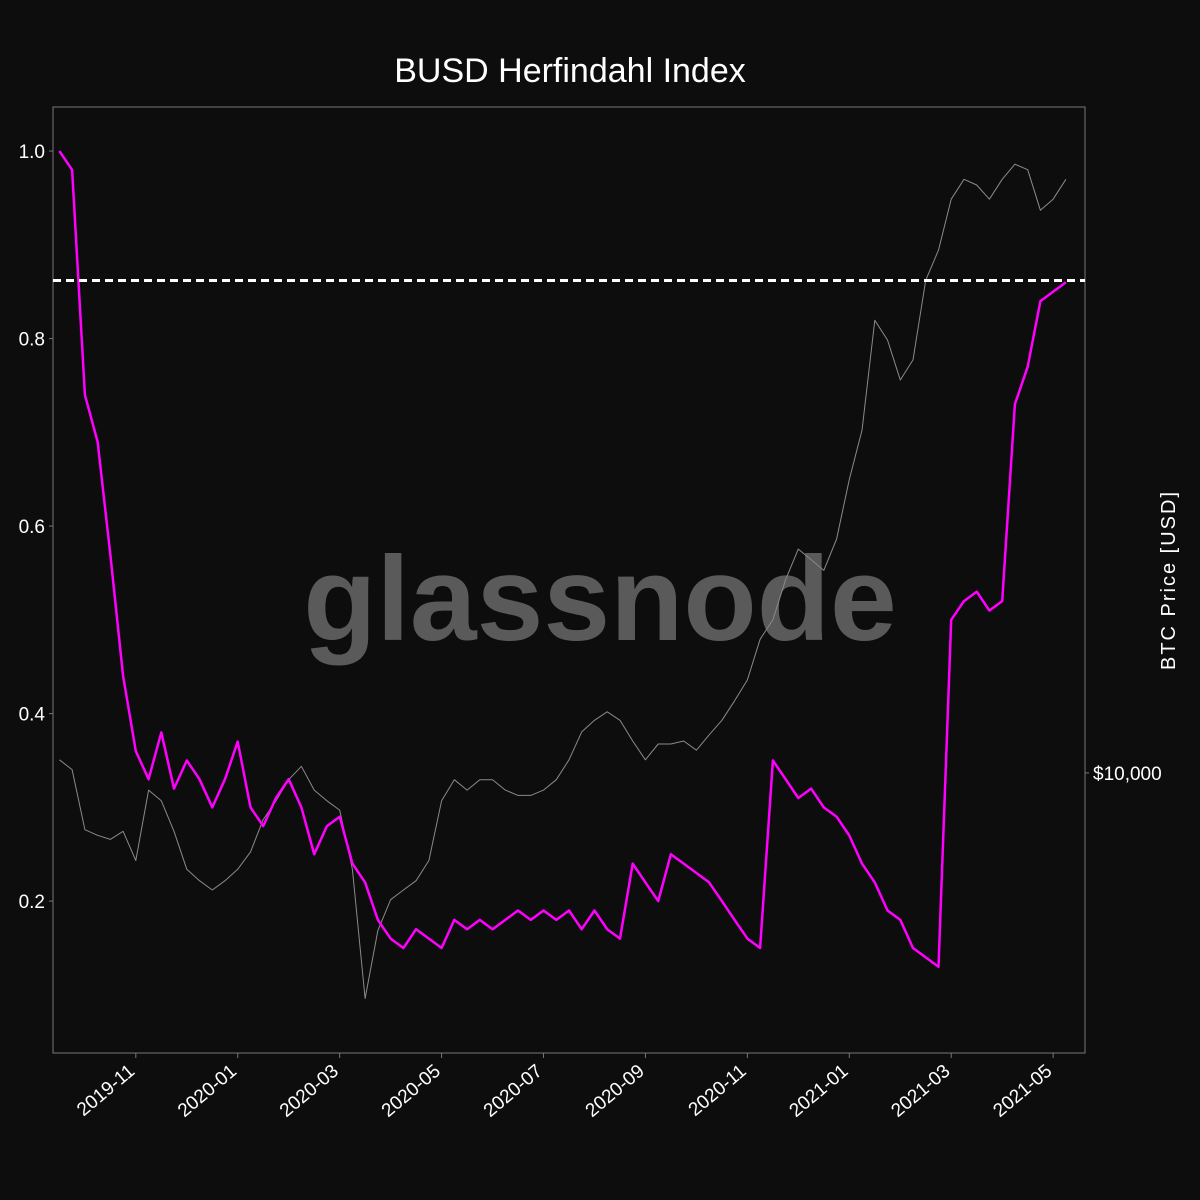  What do you see at coordinates (32, 902) in the screenshot?
I see `y-tick-label: 0.2` at bounding box center [32, 902].